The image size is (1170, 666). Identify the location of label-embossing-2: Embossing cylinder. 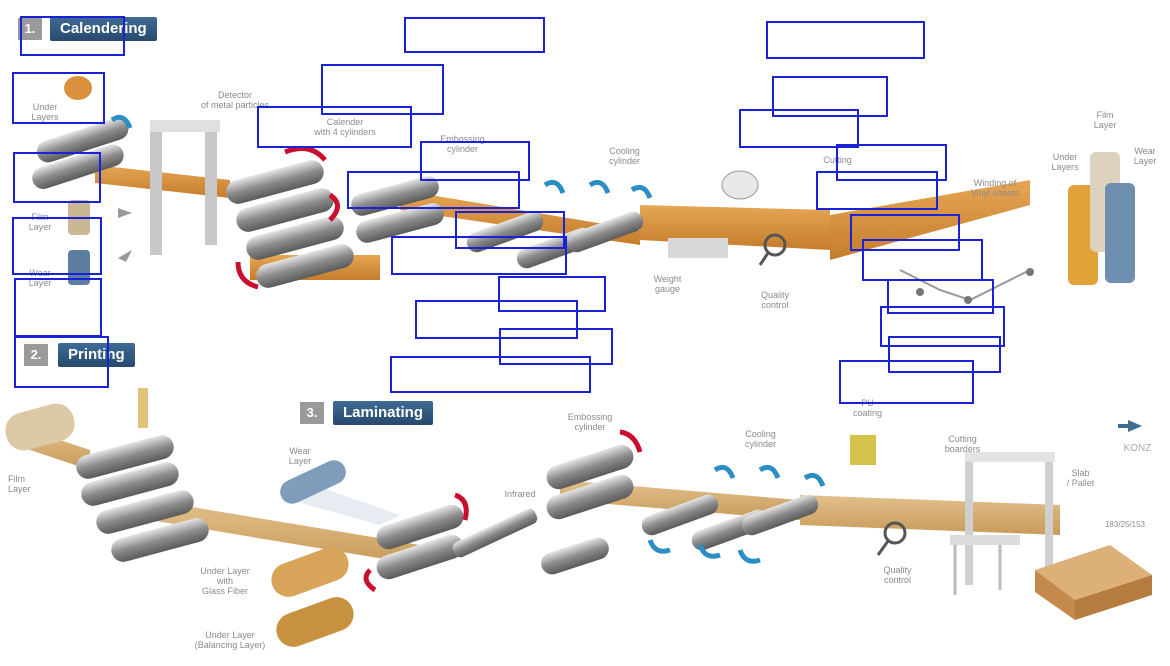
(590, 422).